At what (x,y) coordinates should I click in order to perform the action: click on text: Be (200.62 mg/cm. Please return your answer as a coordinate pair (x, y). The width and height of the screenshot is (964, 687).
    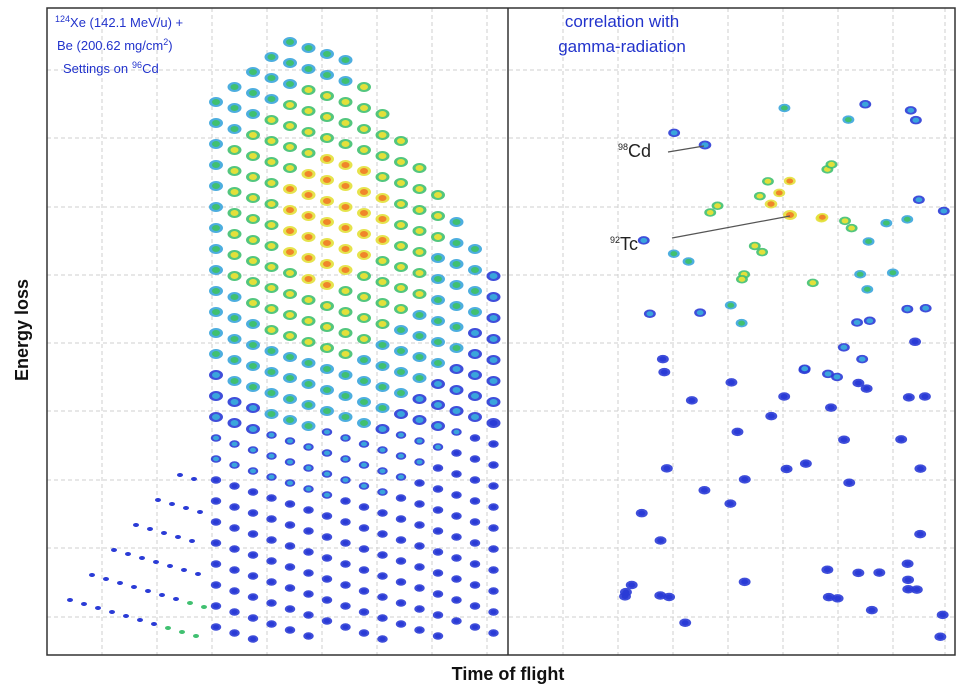
    Looking at the image, I should click on (110, 45).